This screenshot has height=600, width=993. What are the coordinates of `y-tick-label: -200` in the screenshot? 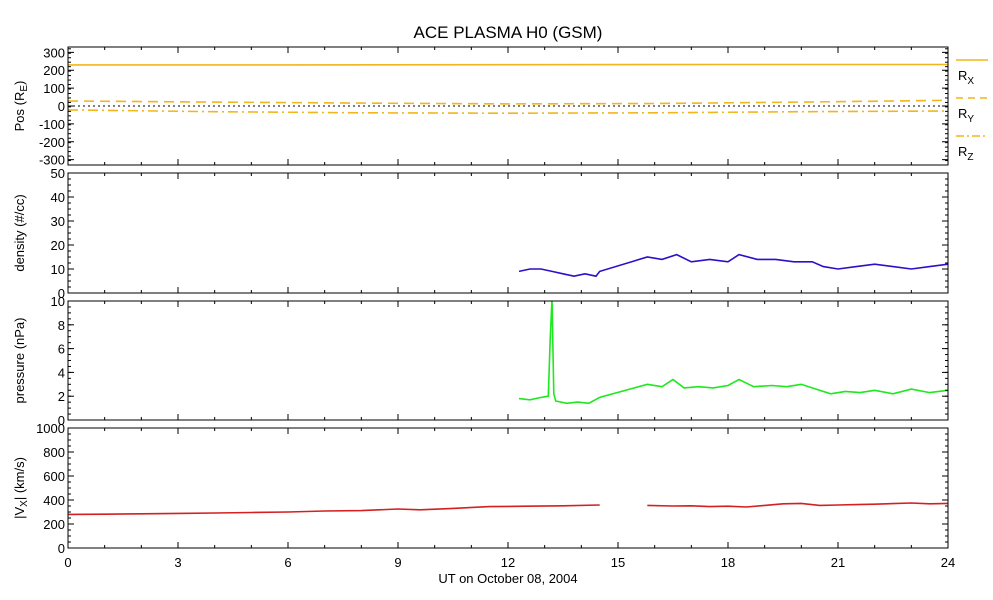 It's located at (52, 142).